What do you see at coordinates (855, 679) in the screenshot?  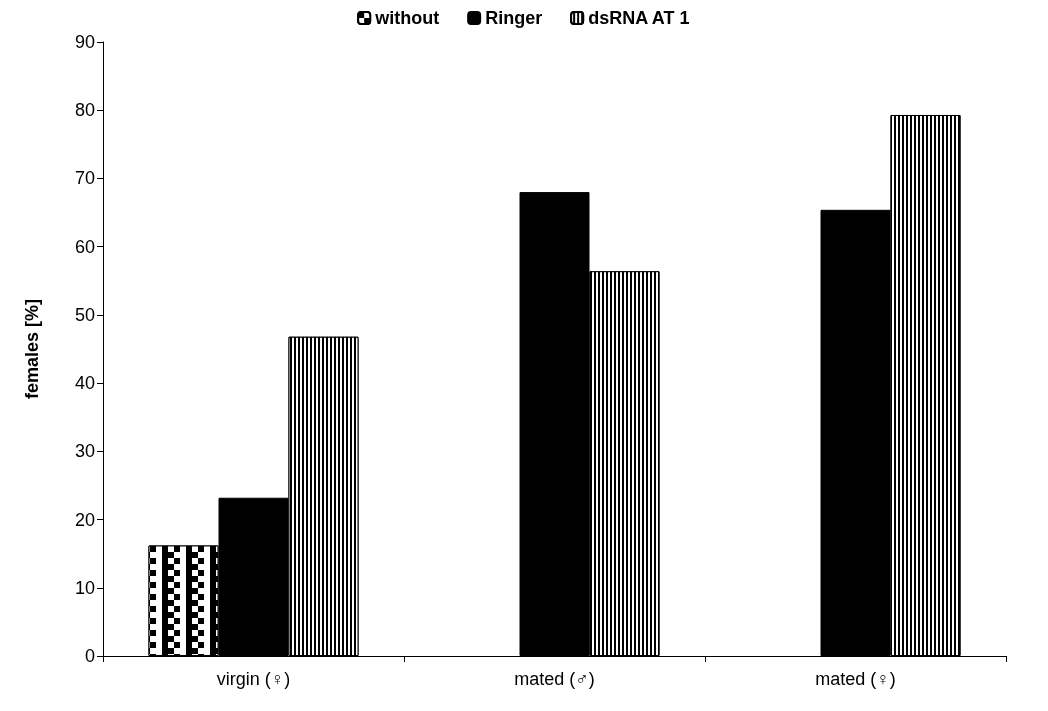 I see `x-tick-label: mated (♀)` at bounding box center [855, 679].